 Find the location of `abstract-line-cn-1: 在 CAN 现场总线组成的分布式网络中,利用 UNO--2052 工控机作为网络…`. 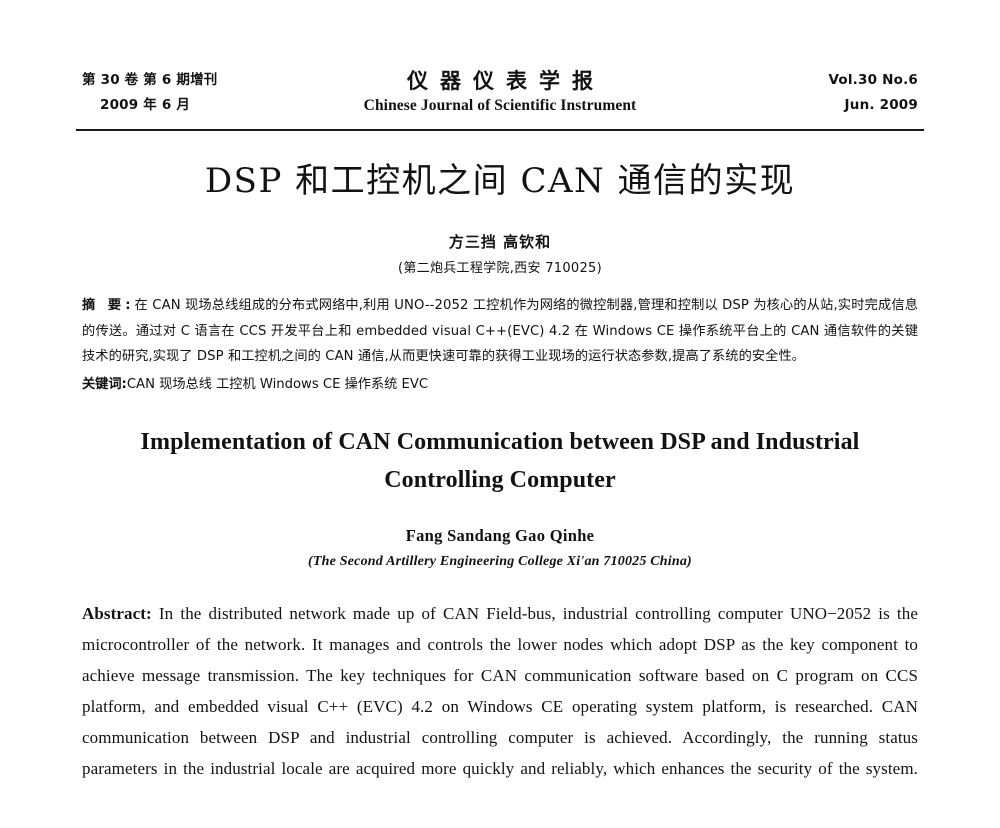

abstract-line-cn-1: 在 CAN 现场总线组成的分布式网络中,利用 UNO--2052 工控机作为网络… is located at coordinates (464, 305).